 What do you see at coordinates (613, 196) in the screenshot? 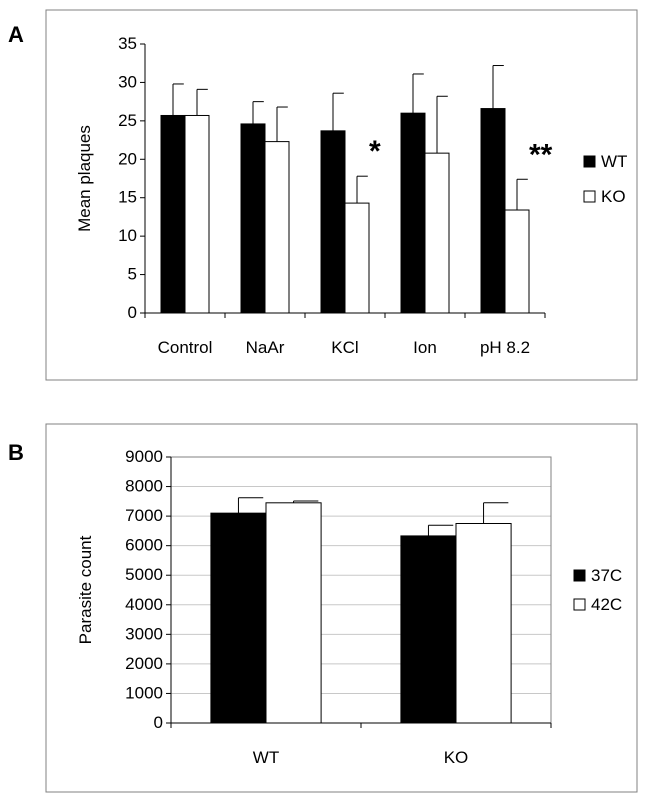
I see `legend-label: KO` at bounding box center [613, 196].